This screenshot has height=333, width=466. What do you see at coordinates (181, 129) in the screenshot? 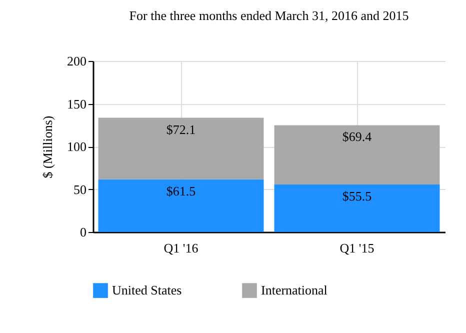
I see `data-label: $72.1` at bounding box center [181, 129].